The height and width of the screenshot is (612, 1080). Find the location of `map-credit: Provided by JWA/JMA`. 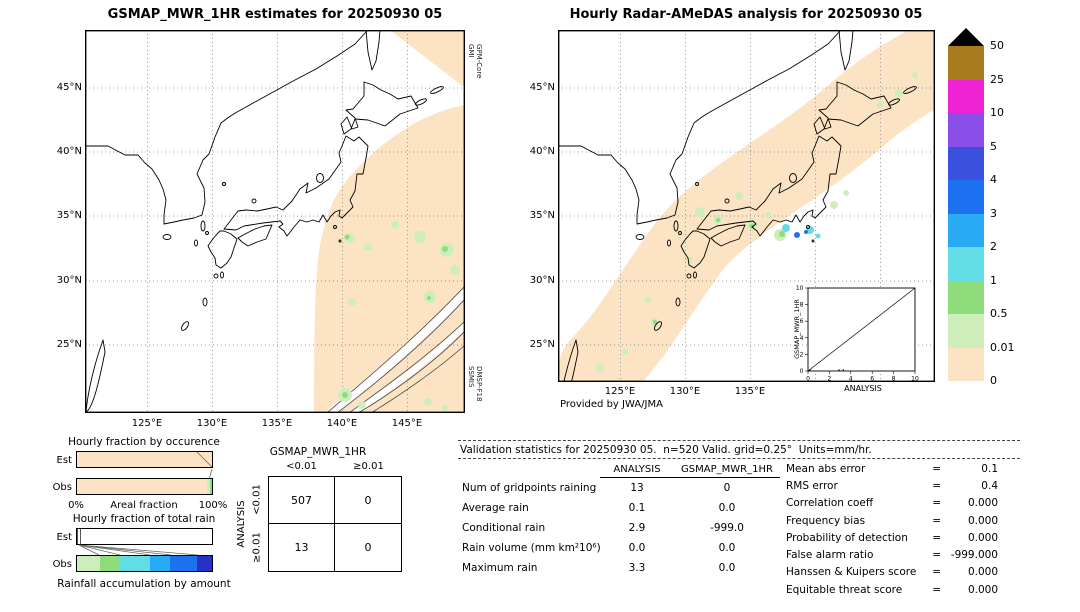

map-credit: Provided by JWA/JMA is located at coordinates (611, 404).